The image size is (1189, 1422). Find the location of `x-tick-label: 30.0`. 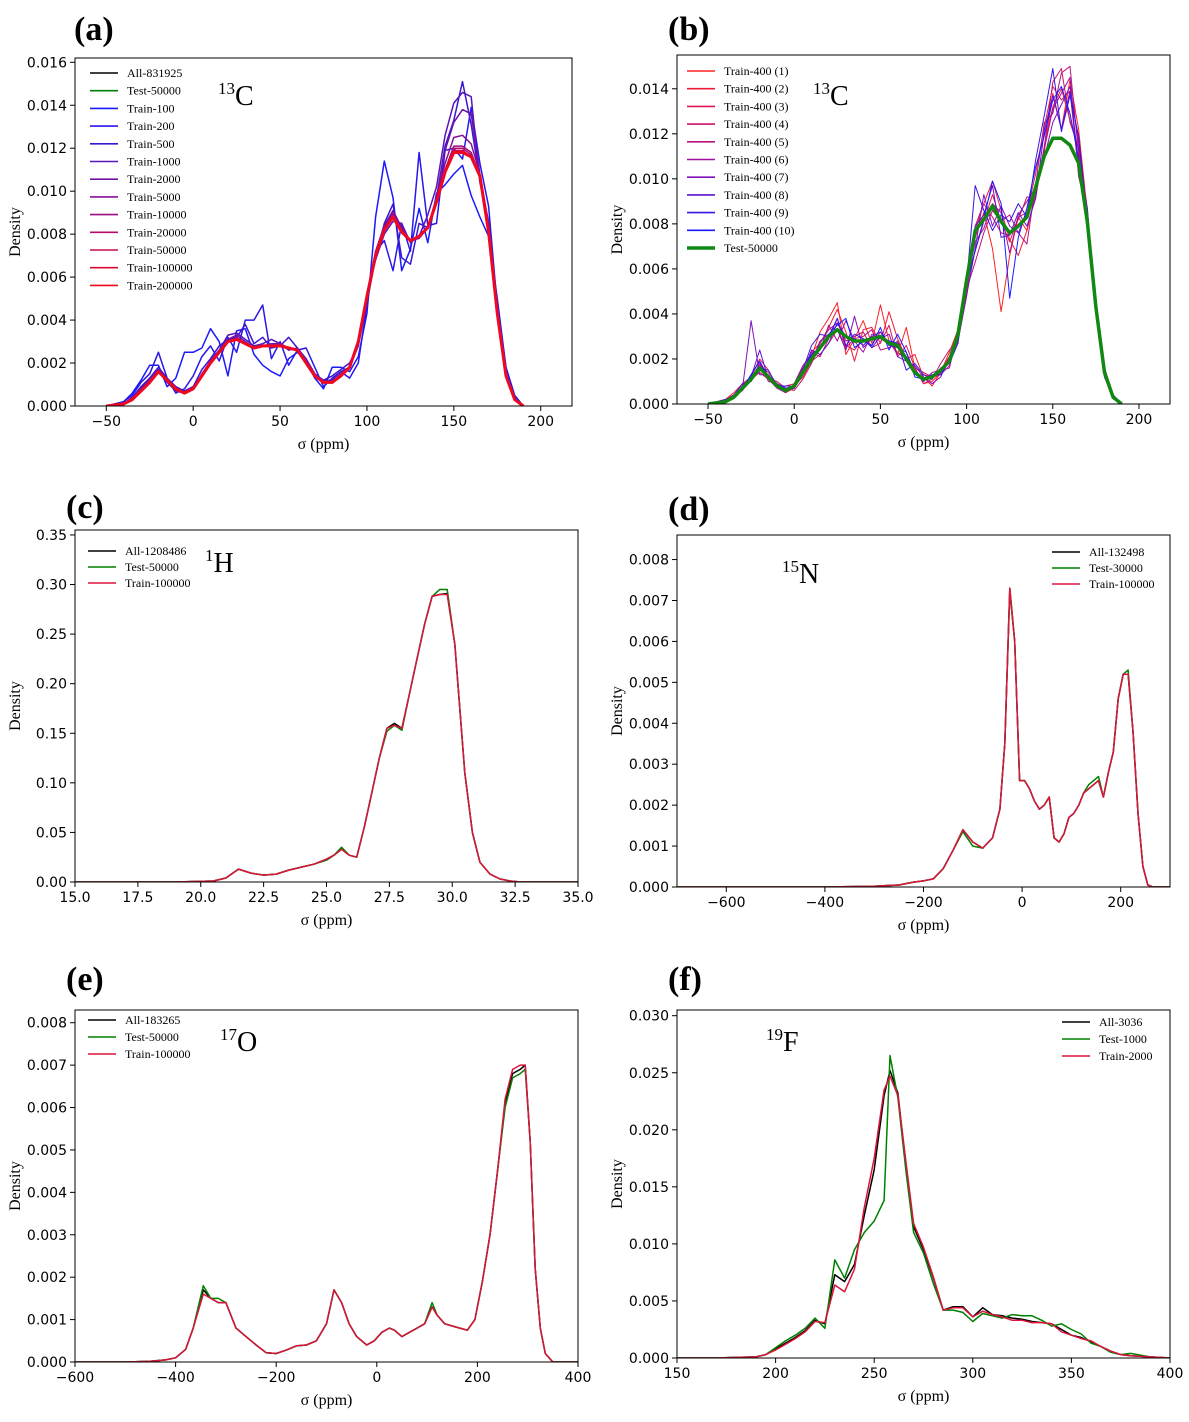

x-tick-label: 30.0 is located at coordinates (452, 898).